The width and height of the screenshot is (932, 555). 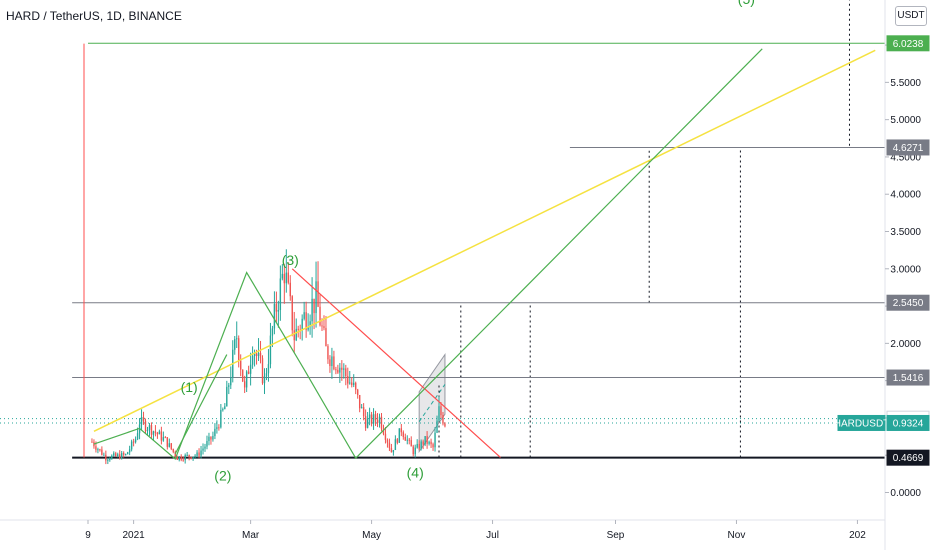 I want to click on wave-label: (5), so click(x=746, y=3).